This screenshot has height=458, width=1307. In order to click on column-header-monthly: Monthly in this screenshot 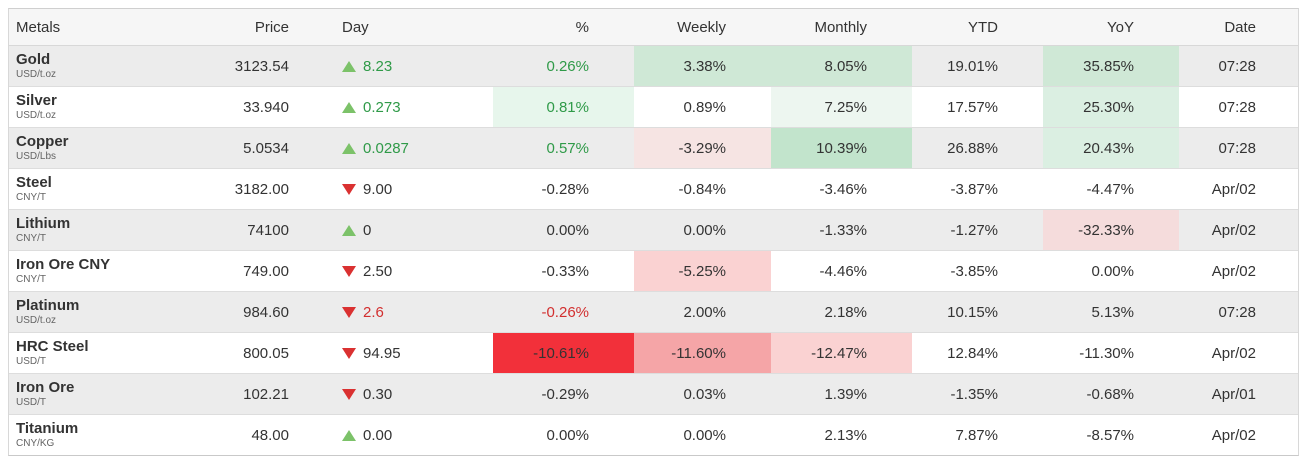, I will do `click(840, 27)`.